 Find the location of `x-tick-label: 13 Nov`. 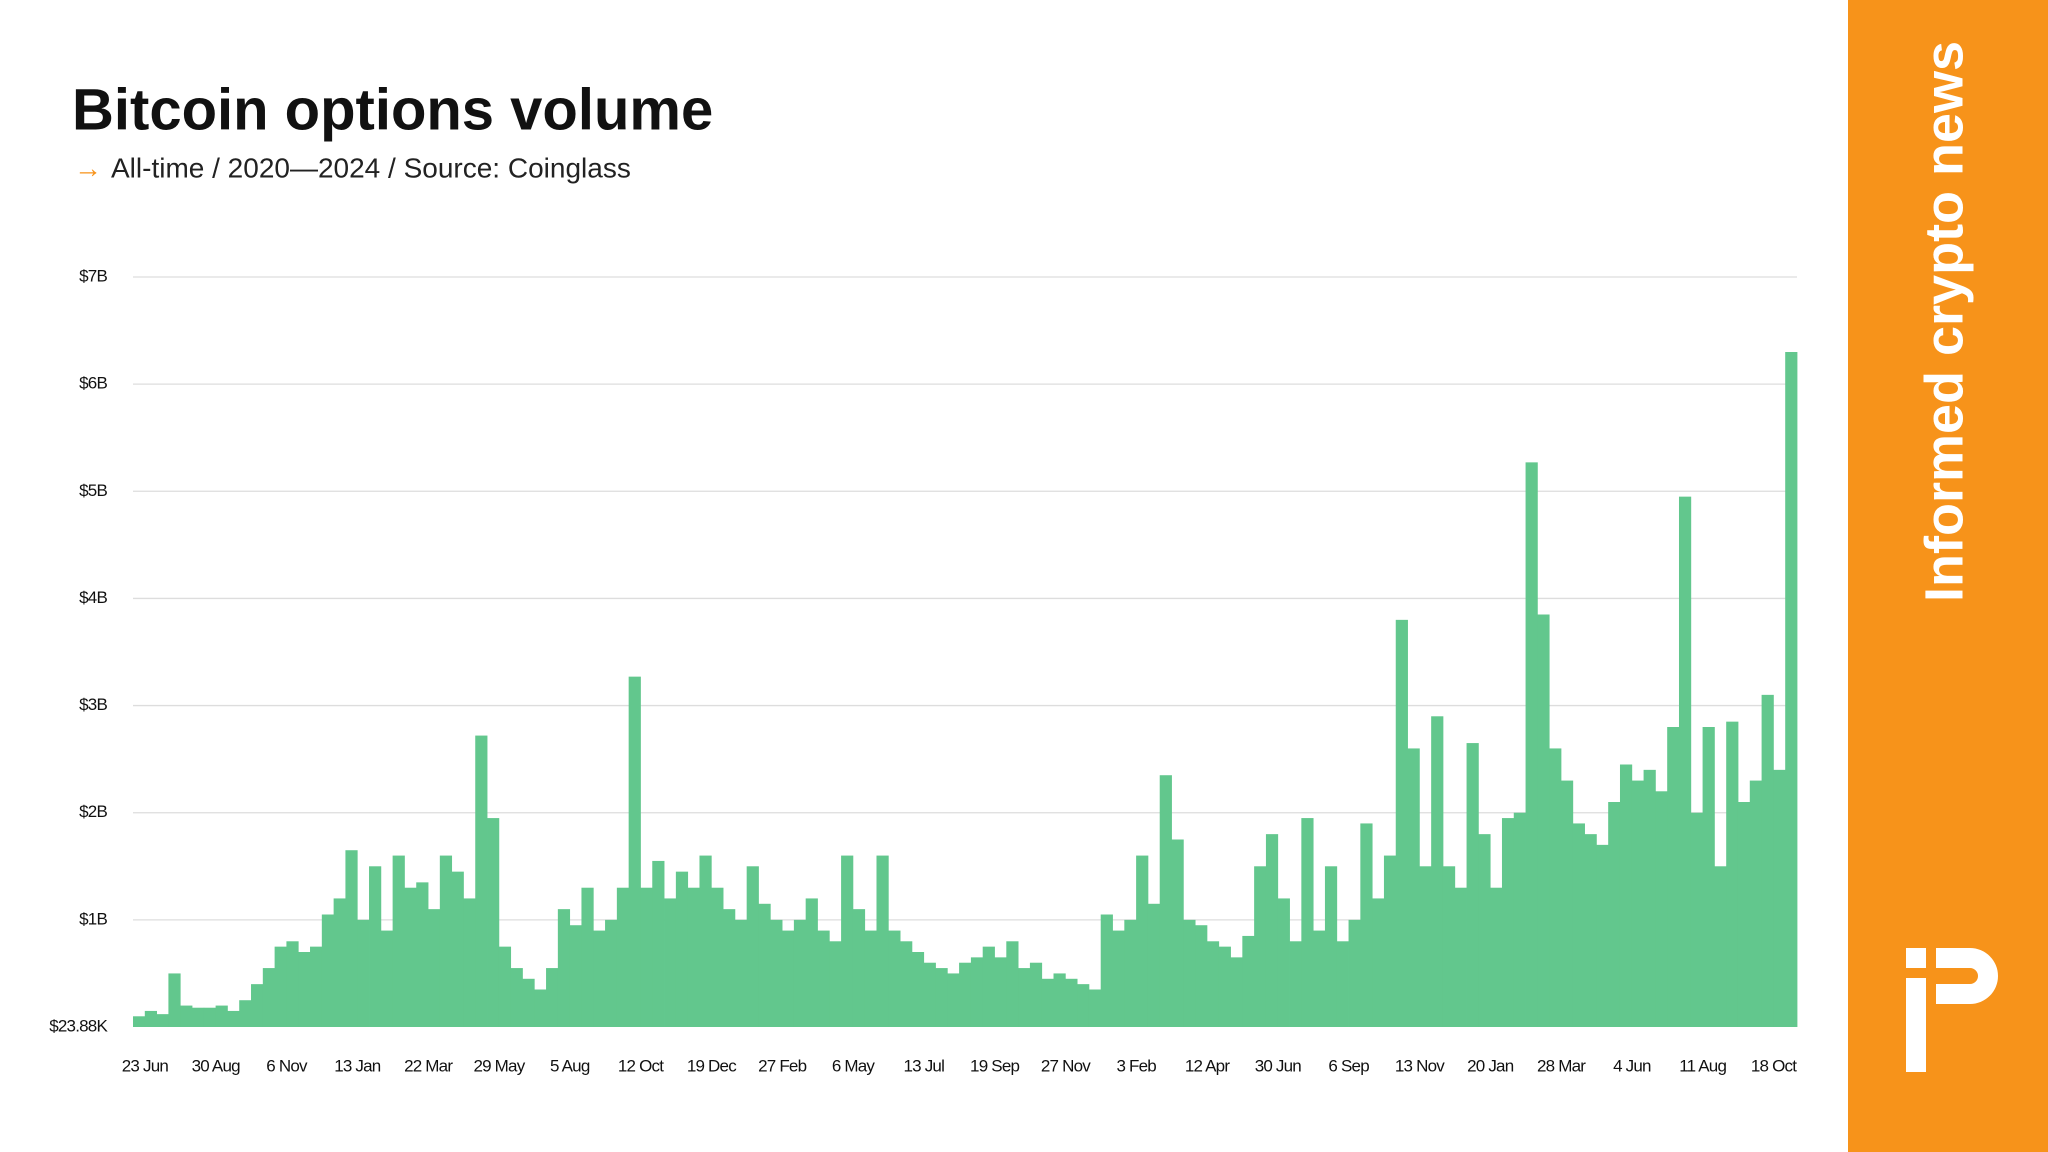

x-tick-label: 13 Nov is located at coordinates (1420, 1065).